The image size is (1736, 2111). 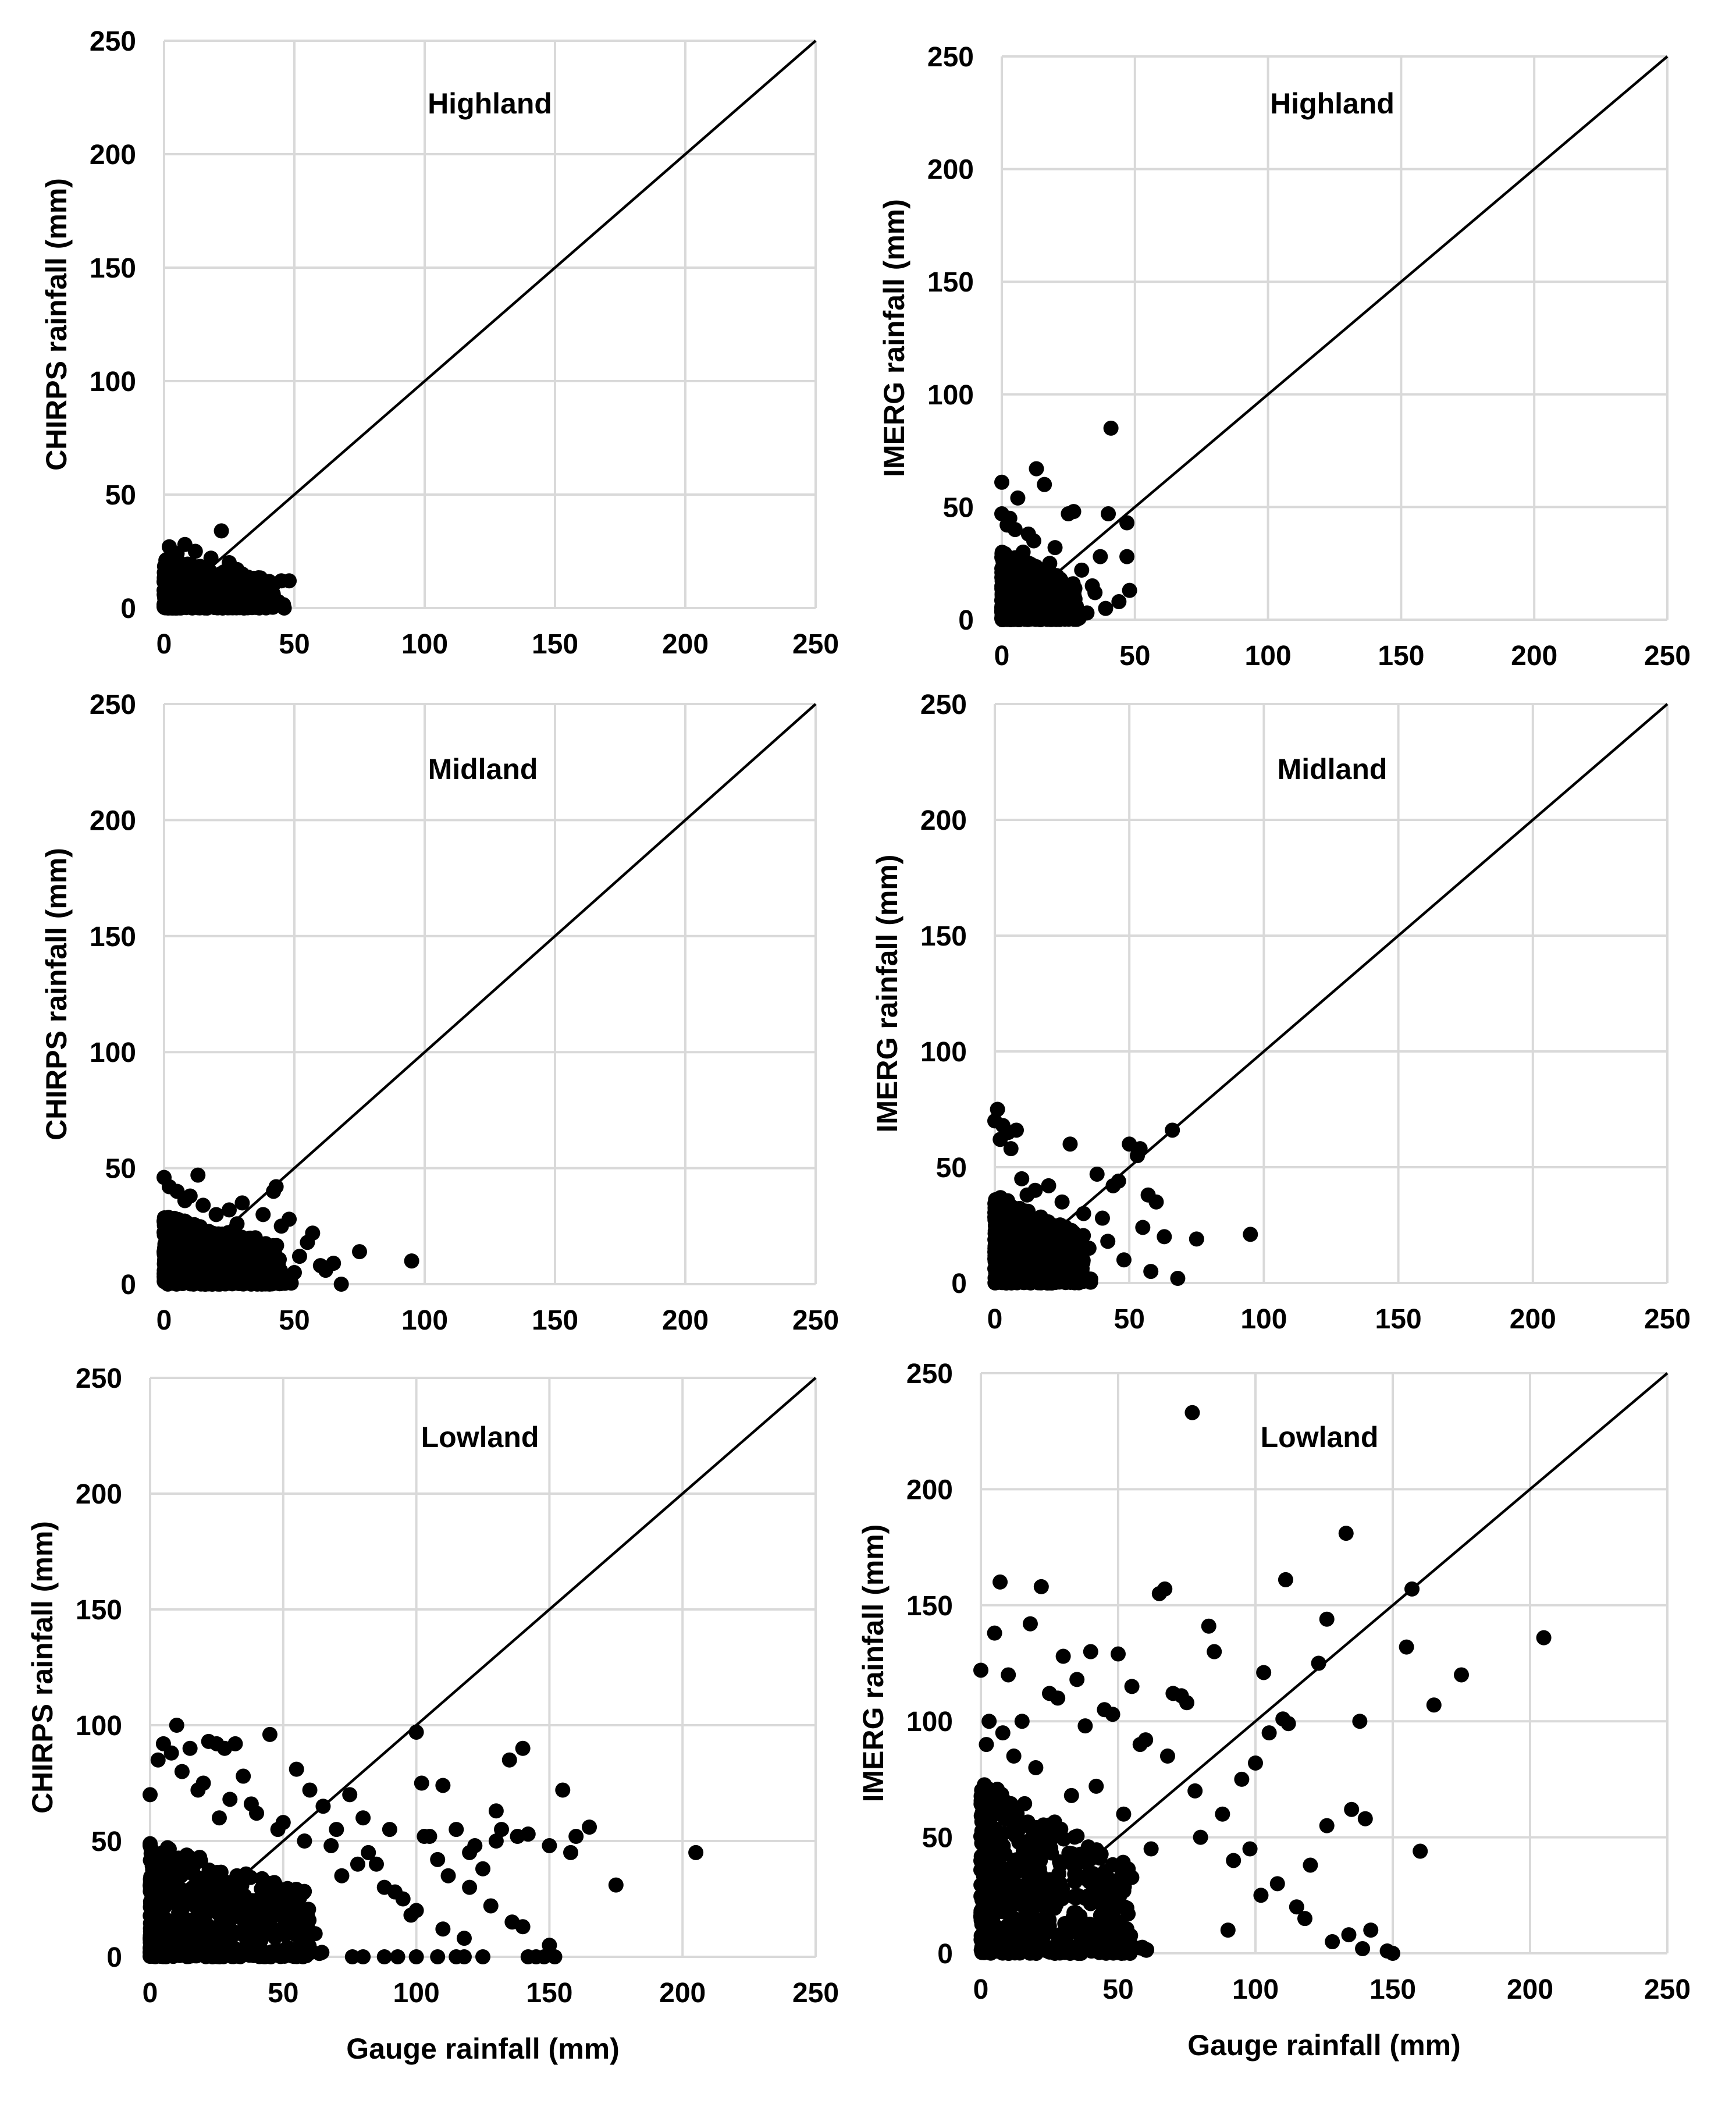 What do you see at coordinates (128, 609) in the screenshot?
I see `y-tick-label: 0` at bounding box center [128, 609].